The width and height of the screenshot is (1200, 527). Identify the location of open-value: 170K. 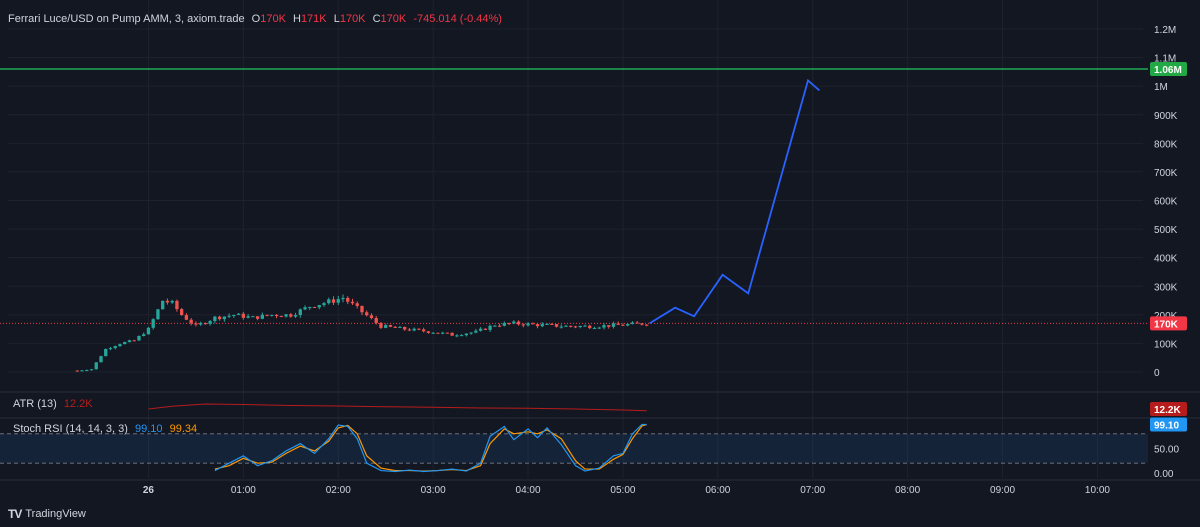
(273, 19).